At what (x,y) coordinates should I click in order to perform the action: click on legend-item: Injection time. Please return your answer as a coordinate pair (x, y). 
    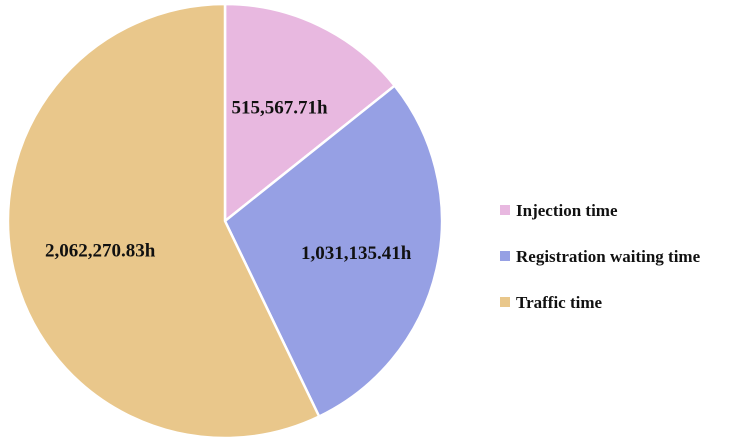
    Looking at the image, I should click on (559, 210).